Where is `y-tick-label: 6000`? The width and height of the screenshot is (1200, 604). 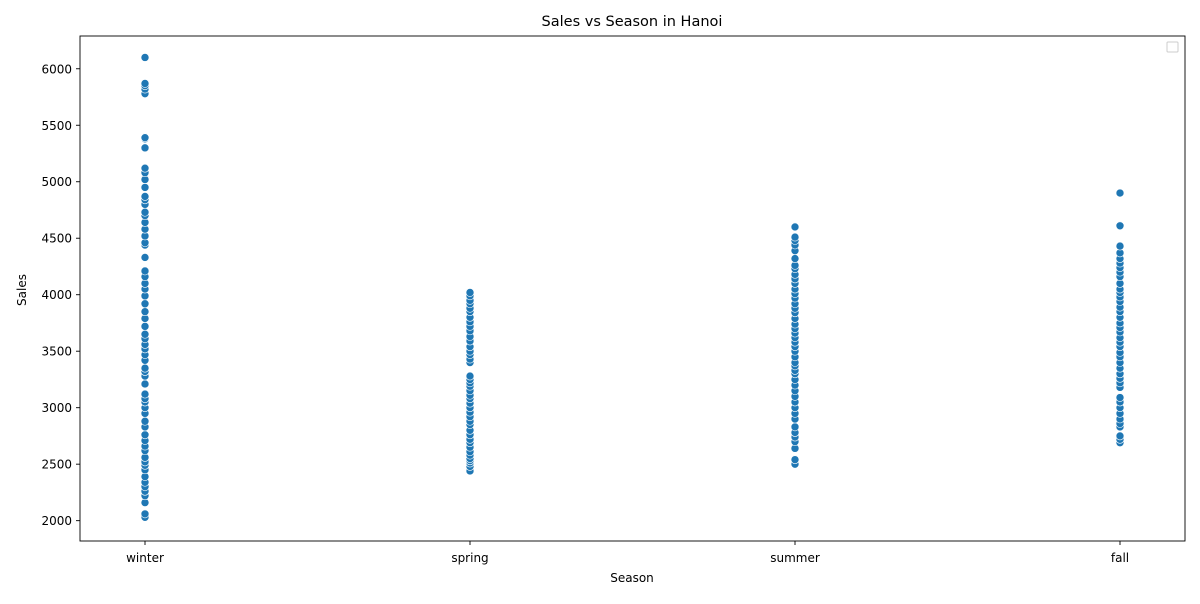
y-tick-label: 6000 is located at coordinates (56, 69).